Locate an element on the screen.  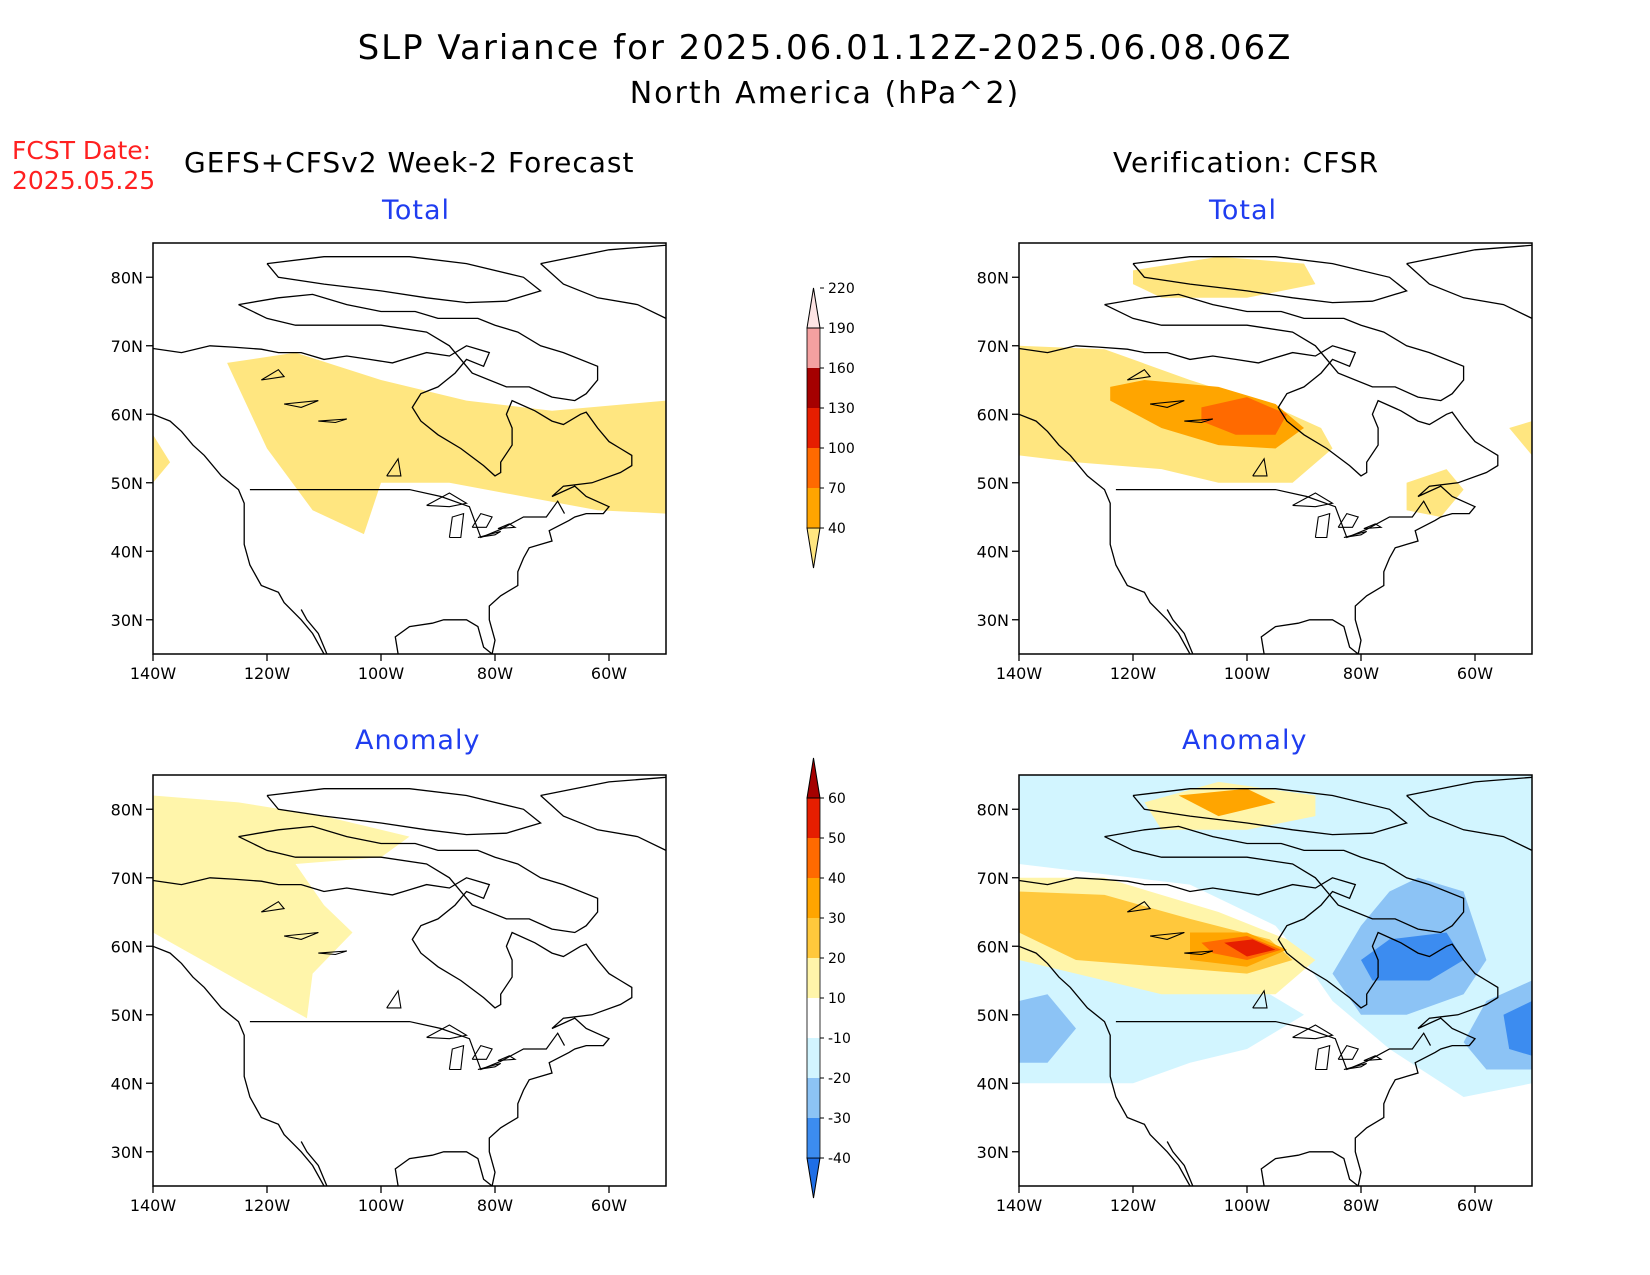
colorbar-label: 30 is located at coordinates (837, 919).